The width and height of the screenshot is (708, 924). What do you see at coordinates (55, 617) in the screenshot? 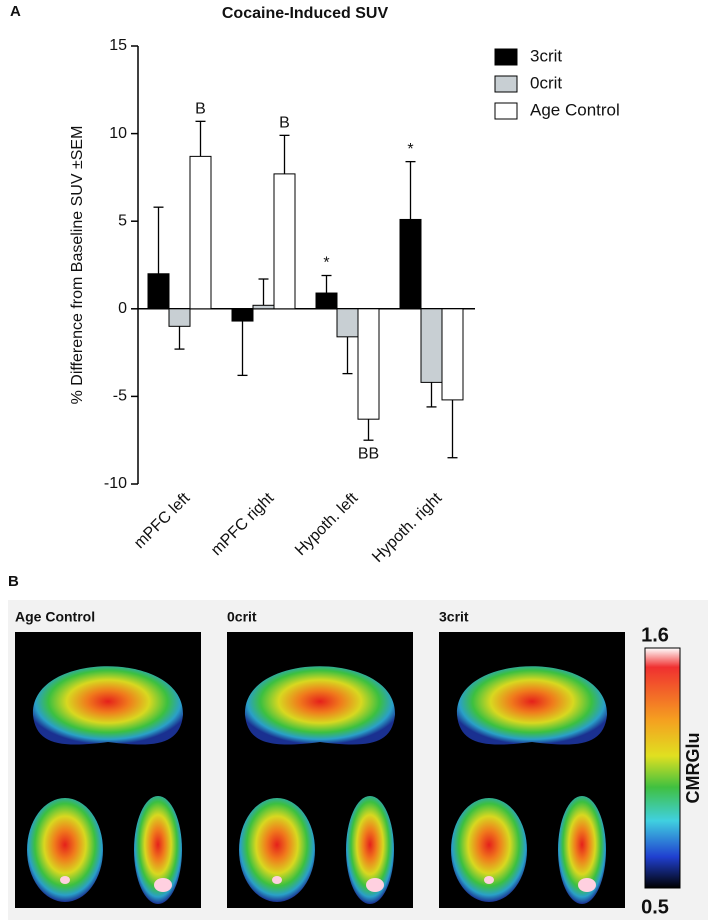
I see `image-label: Age Control` at bounding box center [55, 617].